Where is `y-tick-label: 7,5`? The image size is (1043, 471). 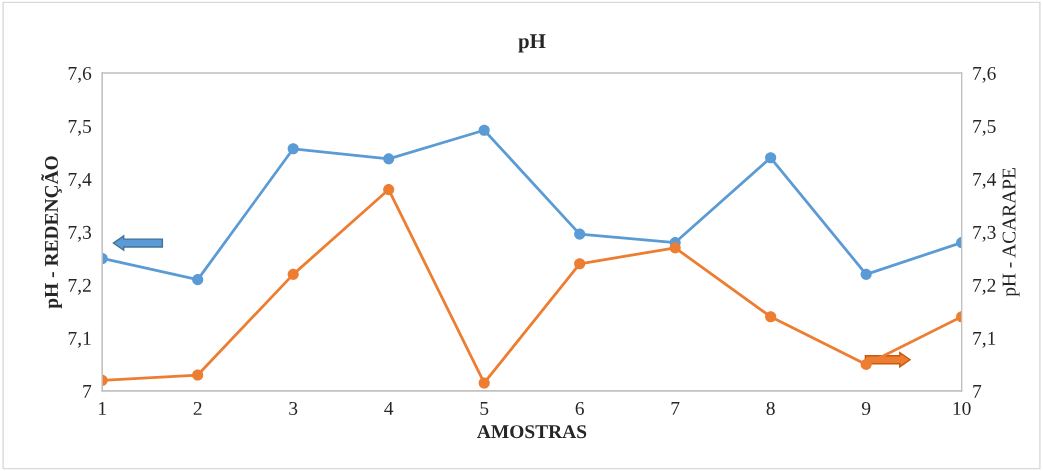 y-tick-label: 7,5 is located at coordinates (80, 128).